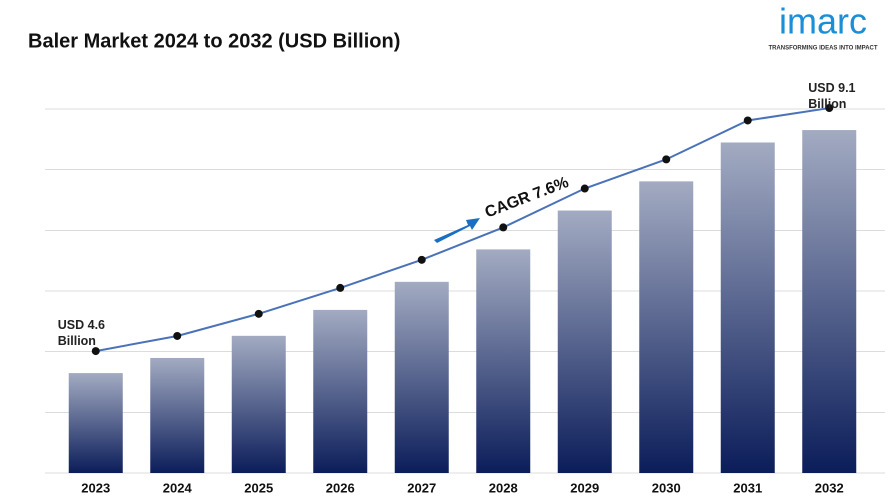 The width and height of the screenshot is (895, 504). What do you see at coordinates (823, 21) in the screenshot?
I see `logo: imarc` at bounding box center [823, 21].